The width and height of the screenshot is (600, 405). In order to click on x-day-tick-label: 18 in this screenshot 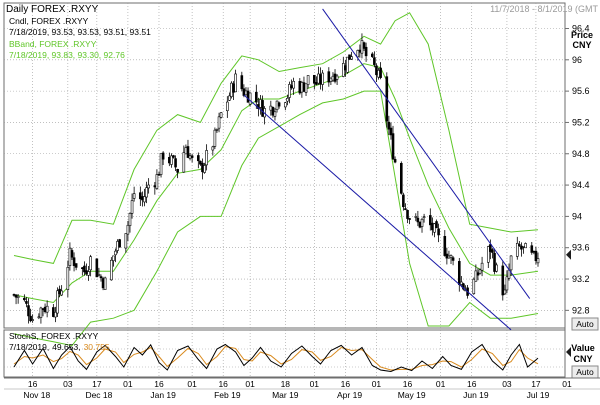, I will do `click(286, 384)`.